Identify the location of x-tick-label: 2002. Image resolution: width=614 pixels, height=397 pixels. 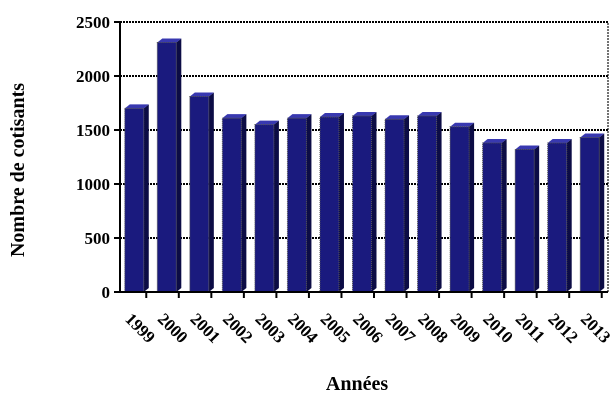
(237, 327).